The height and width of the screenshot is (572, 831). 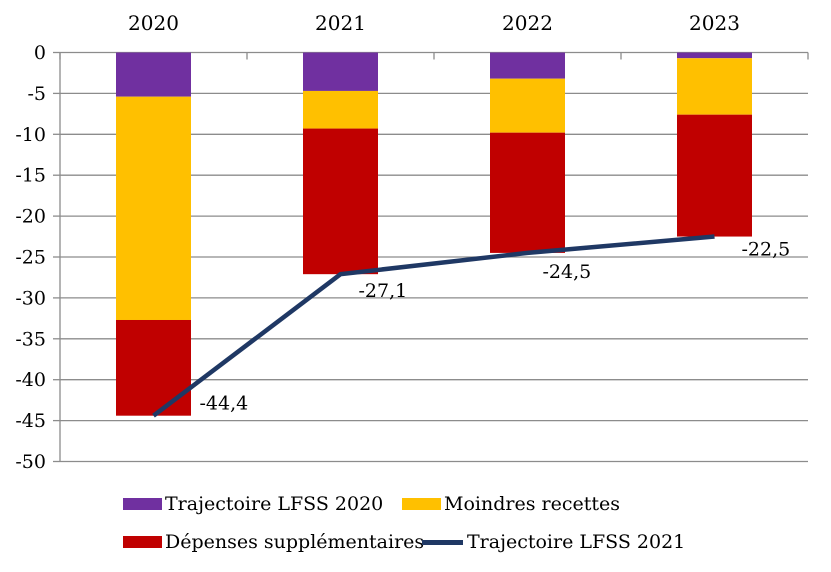 What do you see at coordinates (142, 504) in the screenshot?
I see `legend-swatch-trajectoire-lfss-2020` at bounding box center [142, 504].